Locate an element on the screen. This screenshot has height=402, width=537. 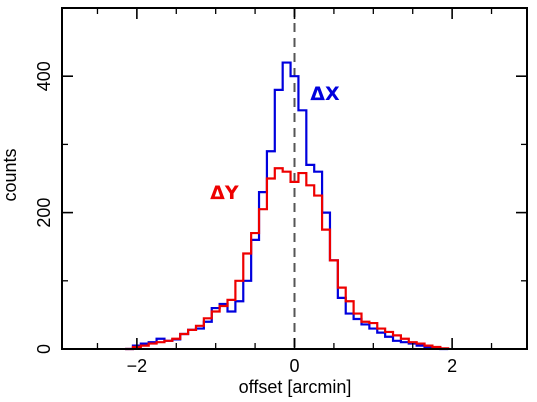
y-tick-label: 200 is located at coordinates (44, 213).